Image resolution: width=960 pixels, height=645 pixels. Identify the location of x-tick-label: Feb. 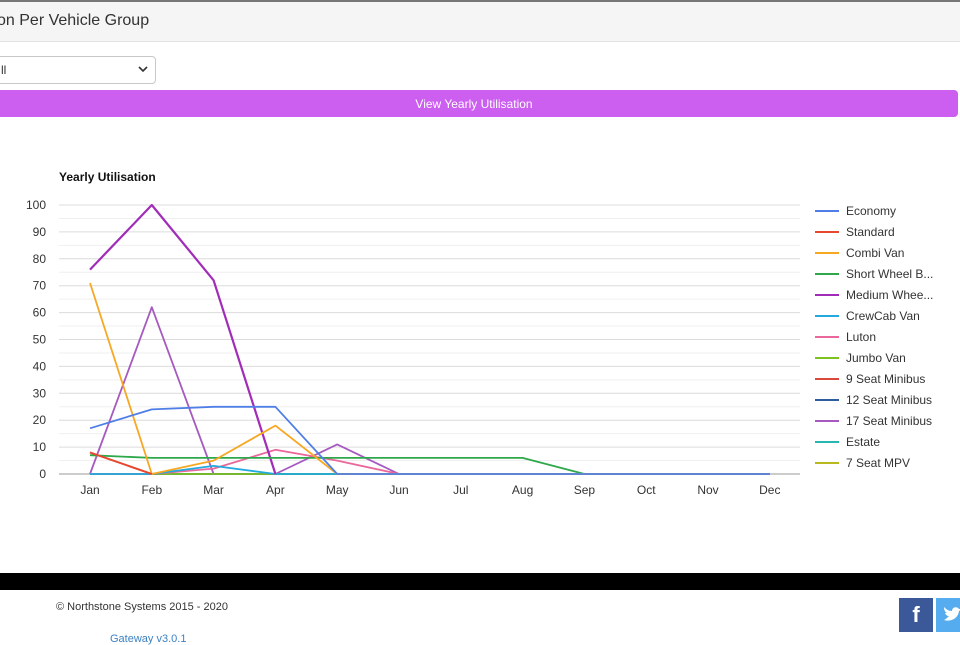
(151, 490).